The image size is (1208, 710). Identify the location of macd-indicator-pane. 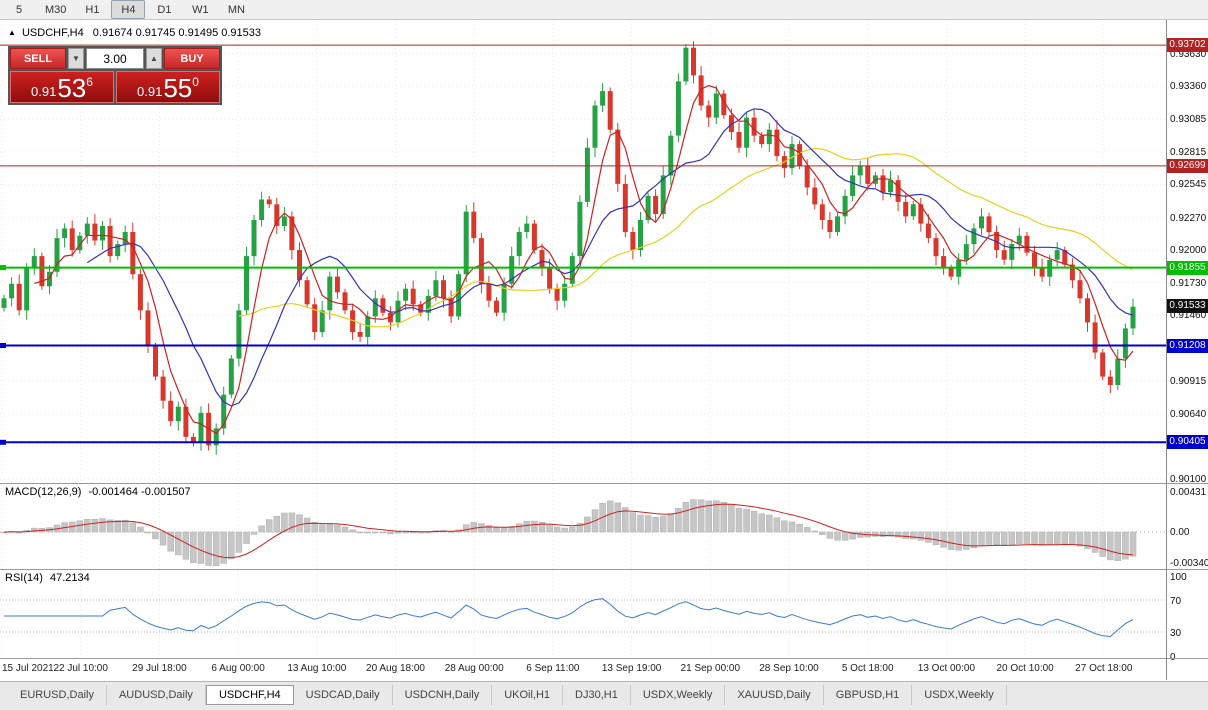
(583, 526).